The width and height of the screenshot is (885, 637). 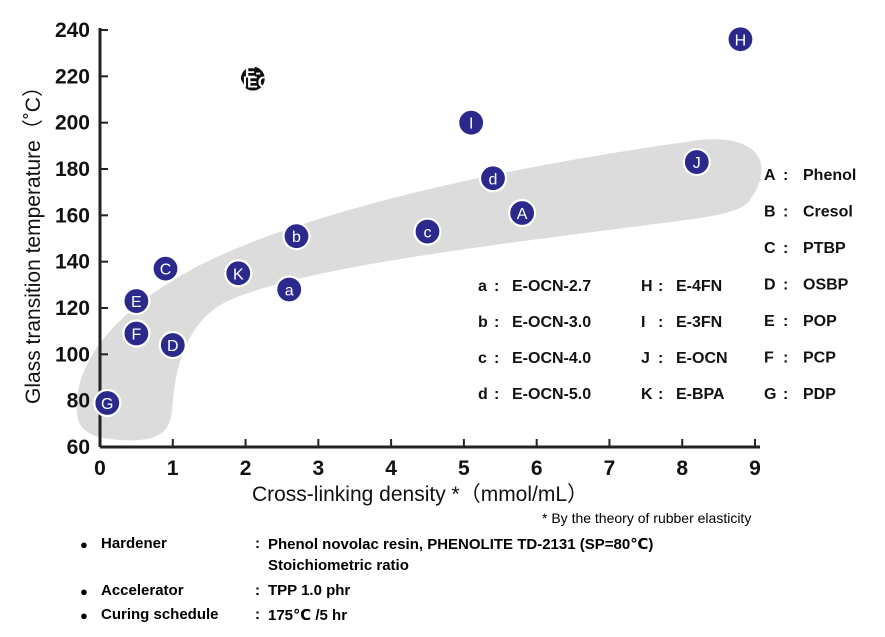 I want to click on legend-entry: c: E-OCN-4.0, so click(x=534, y=358).